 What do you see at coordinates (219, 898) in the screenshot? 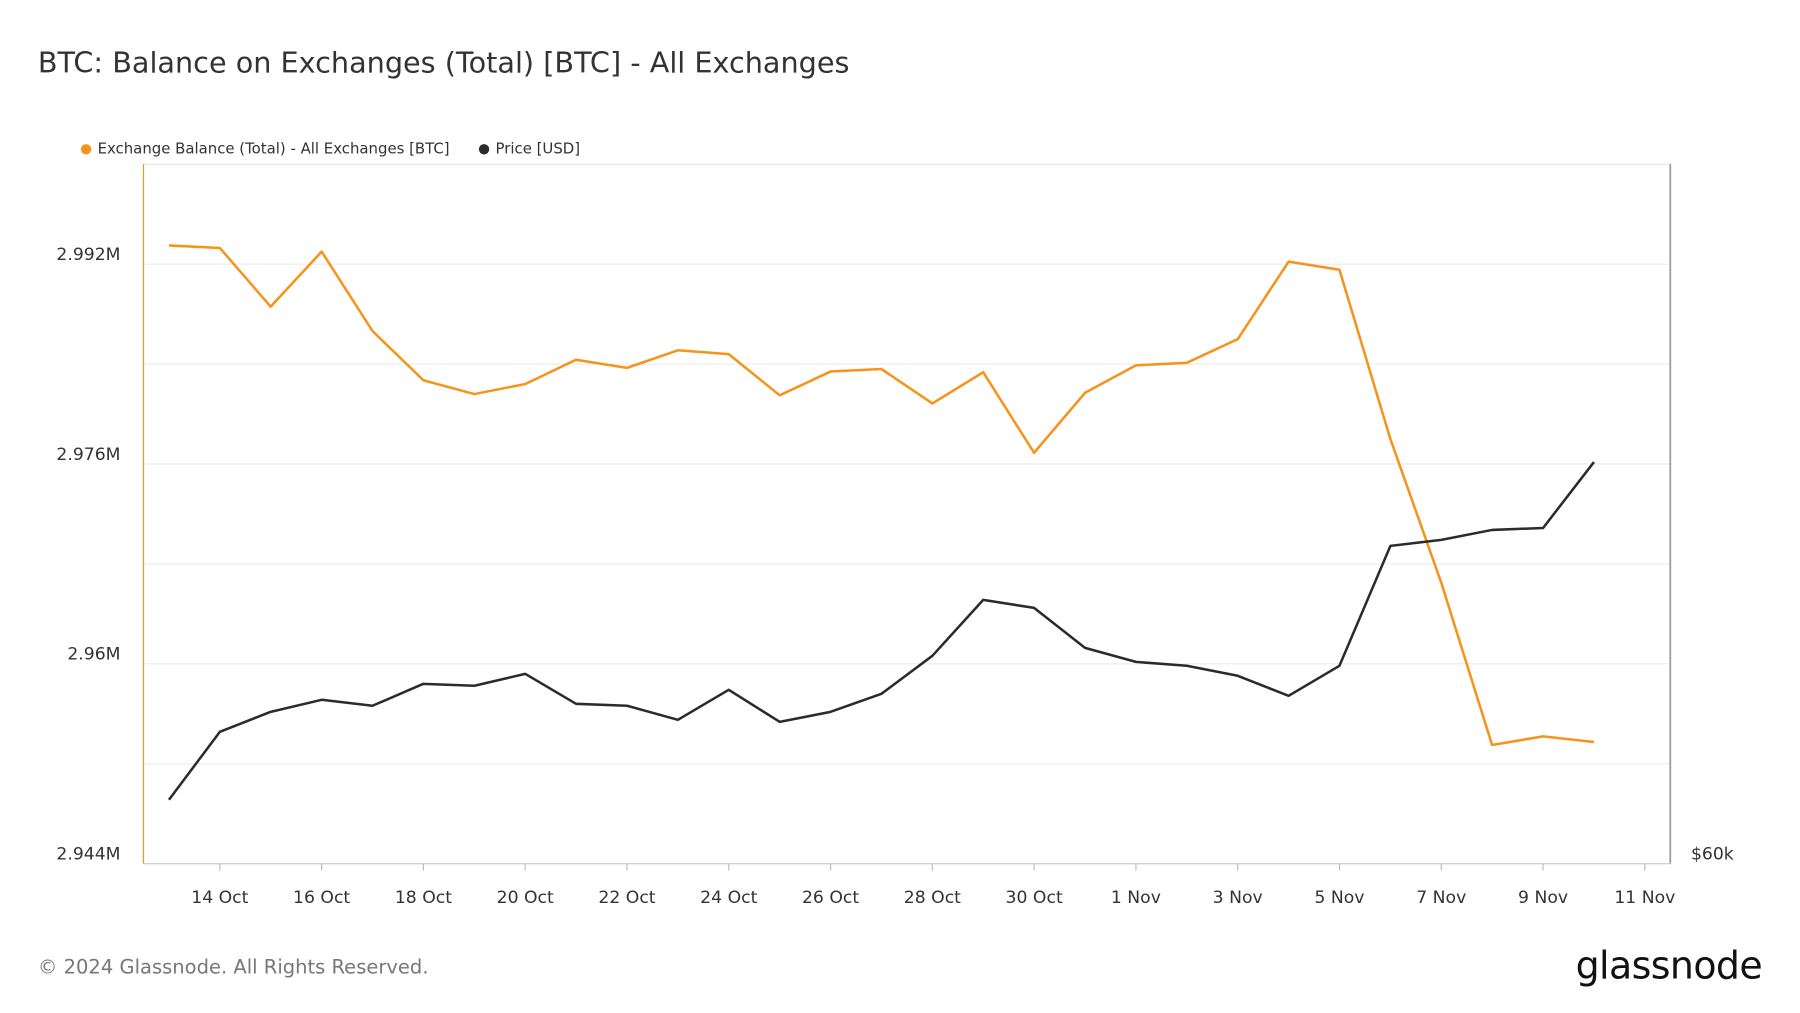
I see `x-tick-label: 14 Oct` at bounding box center [219, 898].